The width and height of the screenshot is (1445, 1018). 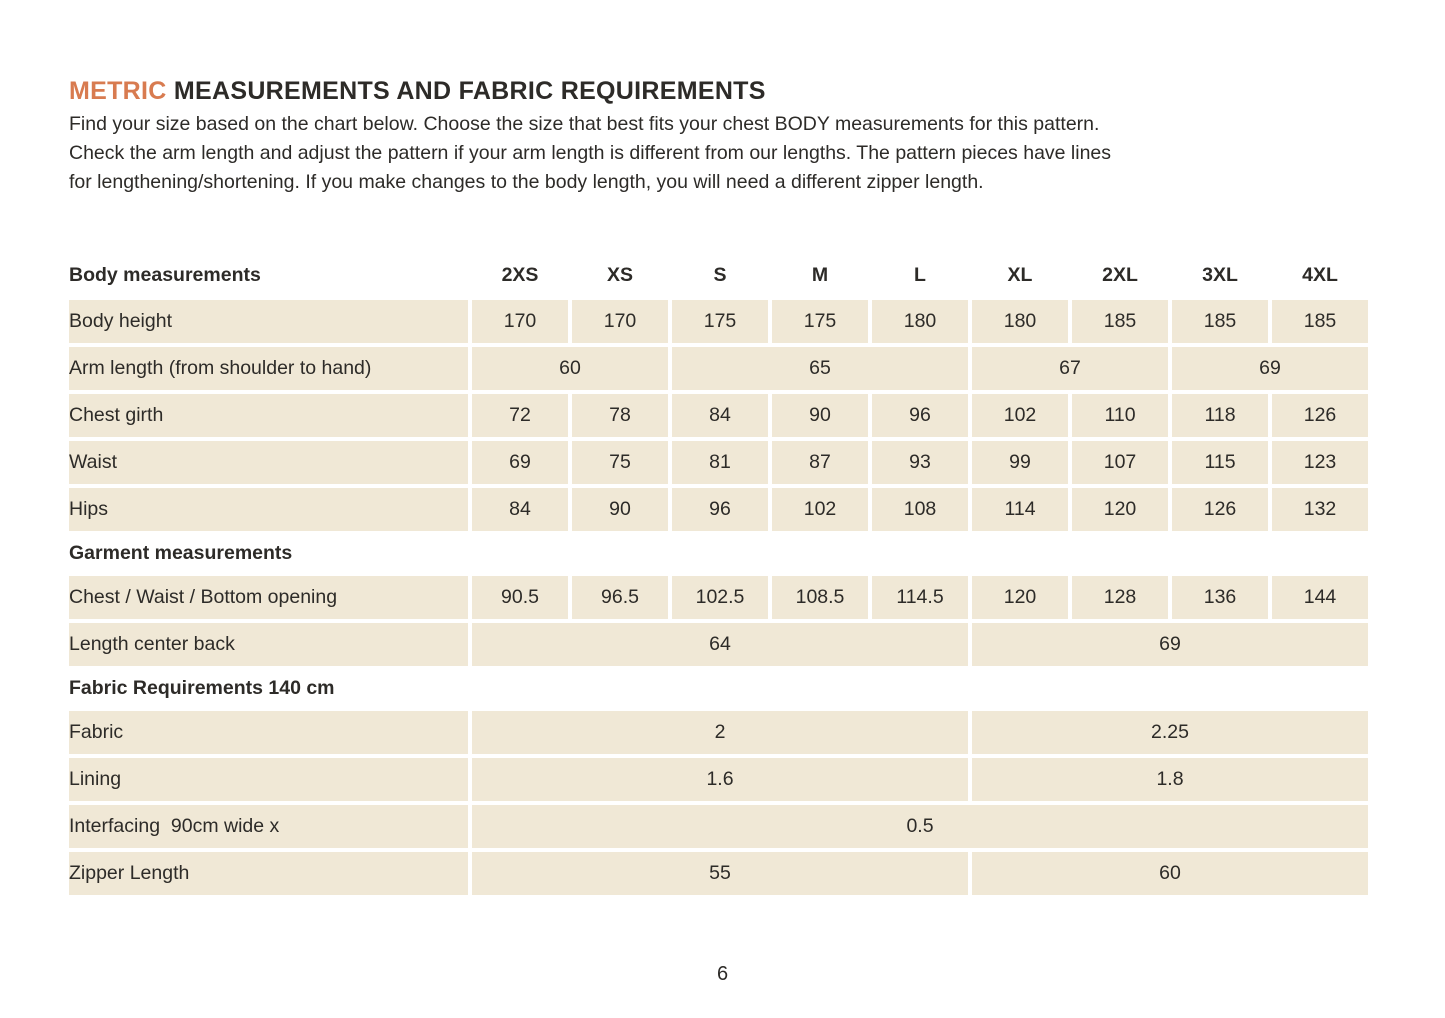 I want to click on value-cell: 90.5, so click(x=520, y=597).